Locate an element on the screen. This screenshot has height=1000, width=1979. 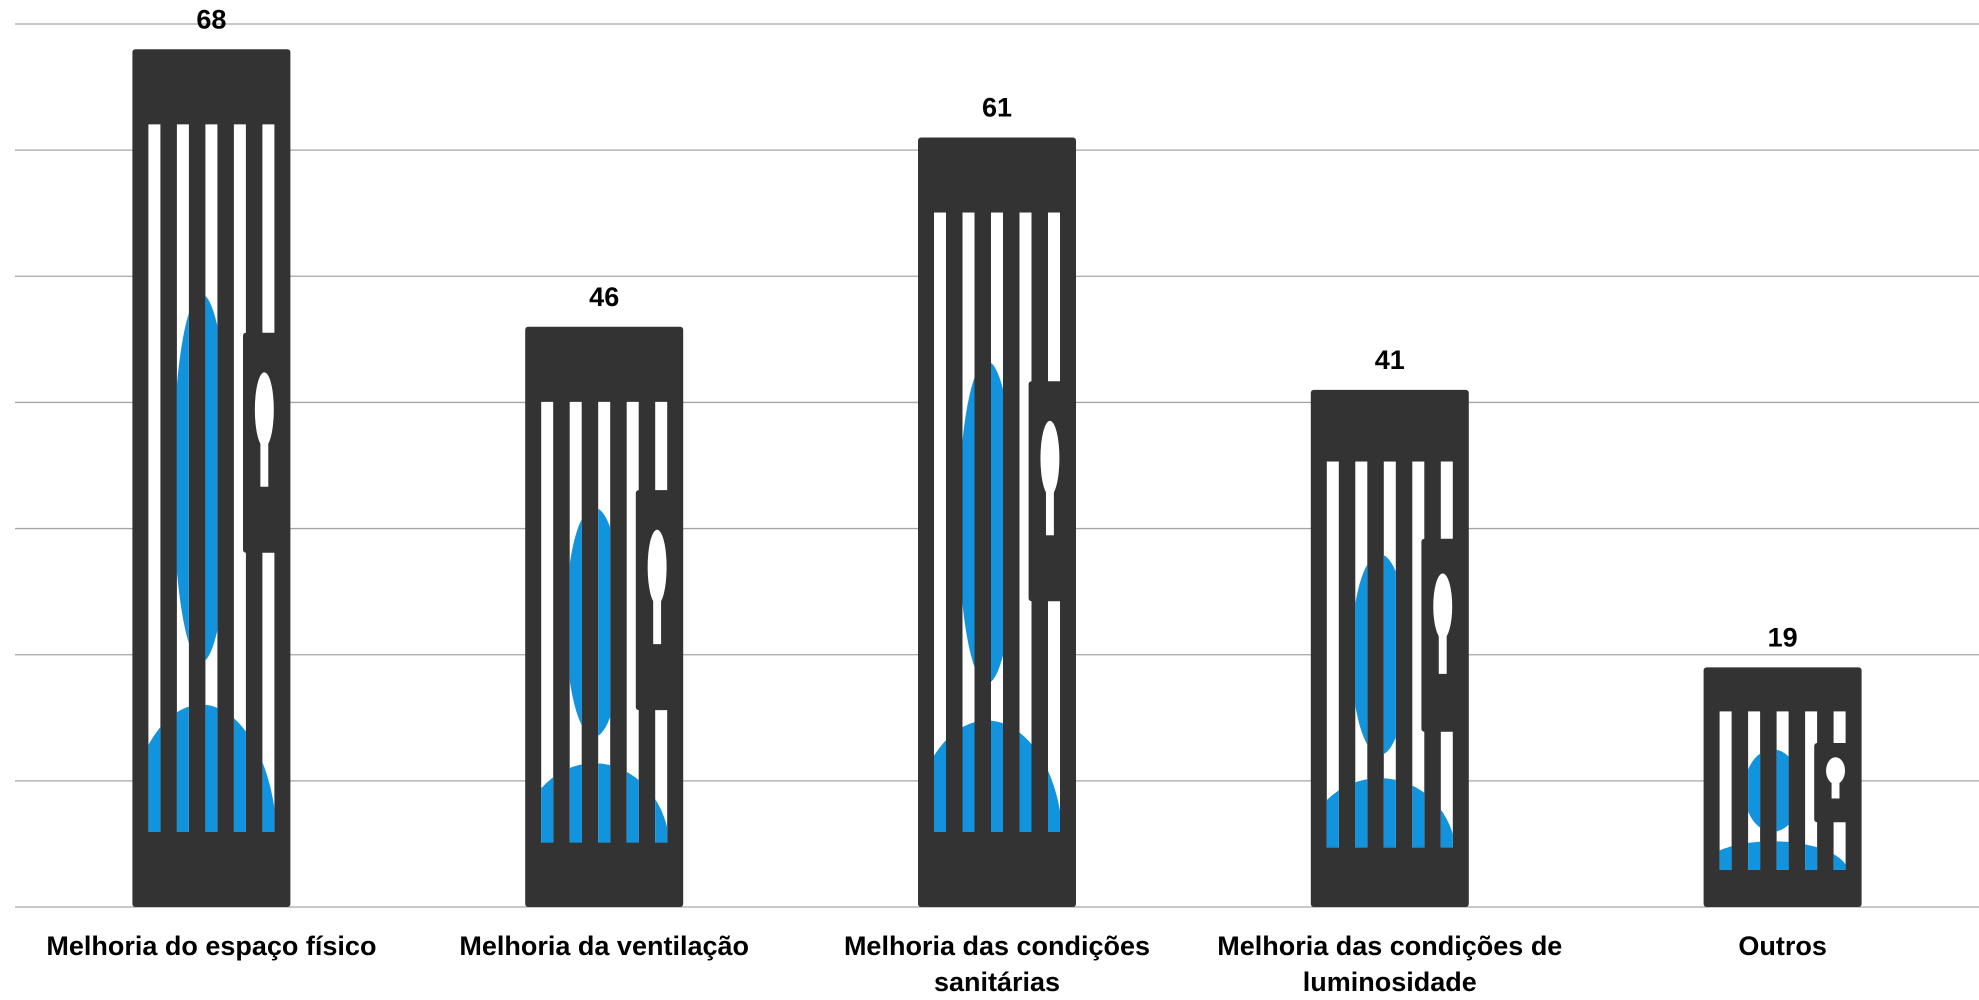
x-tick-label: Melhoria do espaço físico is located at coordinates (211, 946).